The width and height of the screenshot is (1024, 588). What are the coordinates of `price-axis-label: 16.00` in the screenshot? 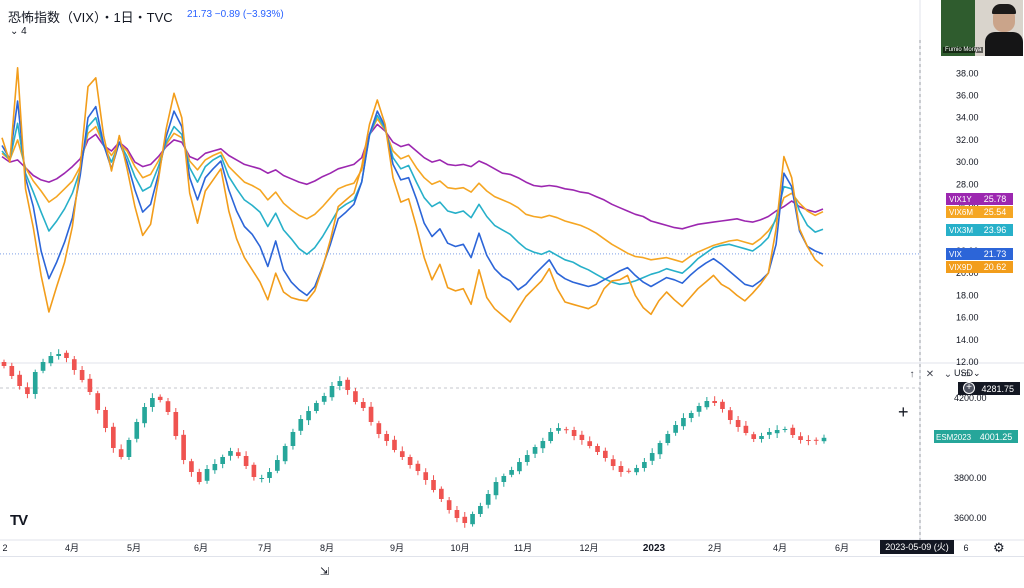 It's located at (967, 318).